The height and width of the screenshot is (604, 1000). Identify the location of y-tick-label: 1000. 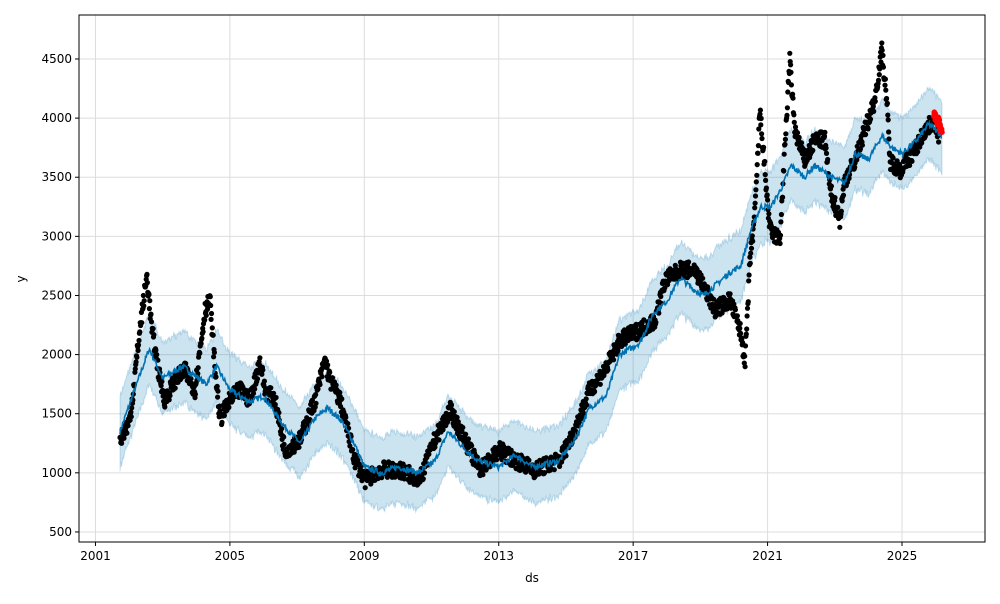
(56, 473).